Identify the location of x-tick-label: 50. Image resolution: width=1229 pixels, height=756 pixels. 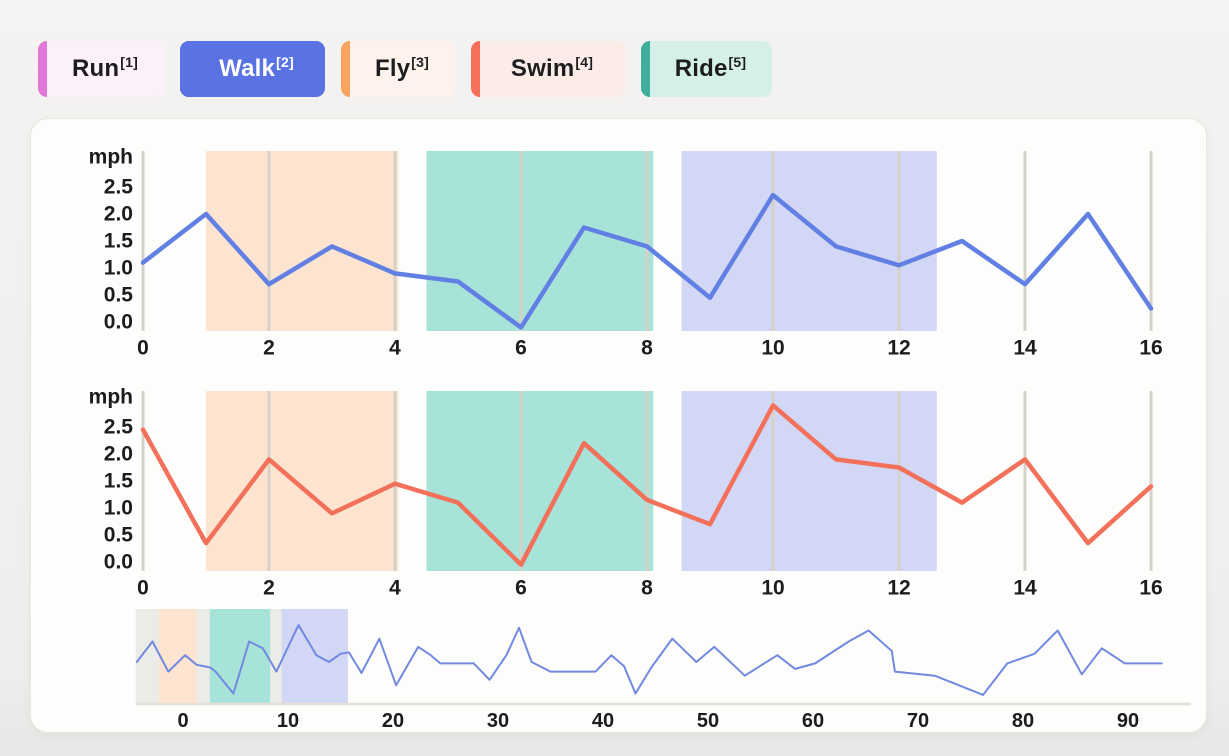
(708, 721).